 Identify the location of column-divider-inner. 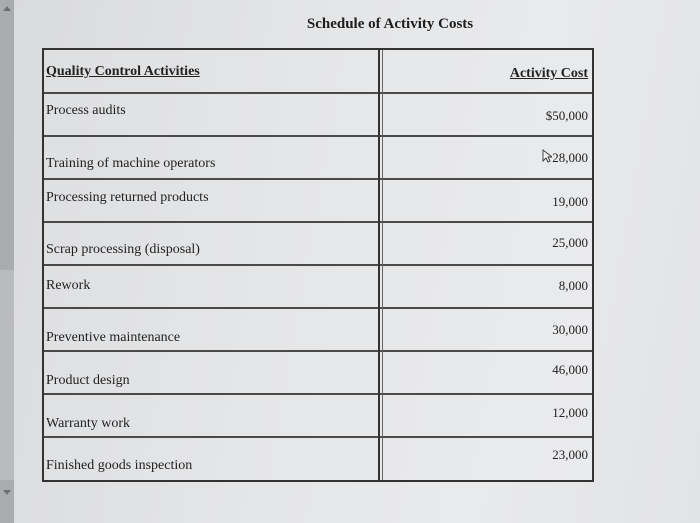
(382, 265).